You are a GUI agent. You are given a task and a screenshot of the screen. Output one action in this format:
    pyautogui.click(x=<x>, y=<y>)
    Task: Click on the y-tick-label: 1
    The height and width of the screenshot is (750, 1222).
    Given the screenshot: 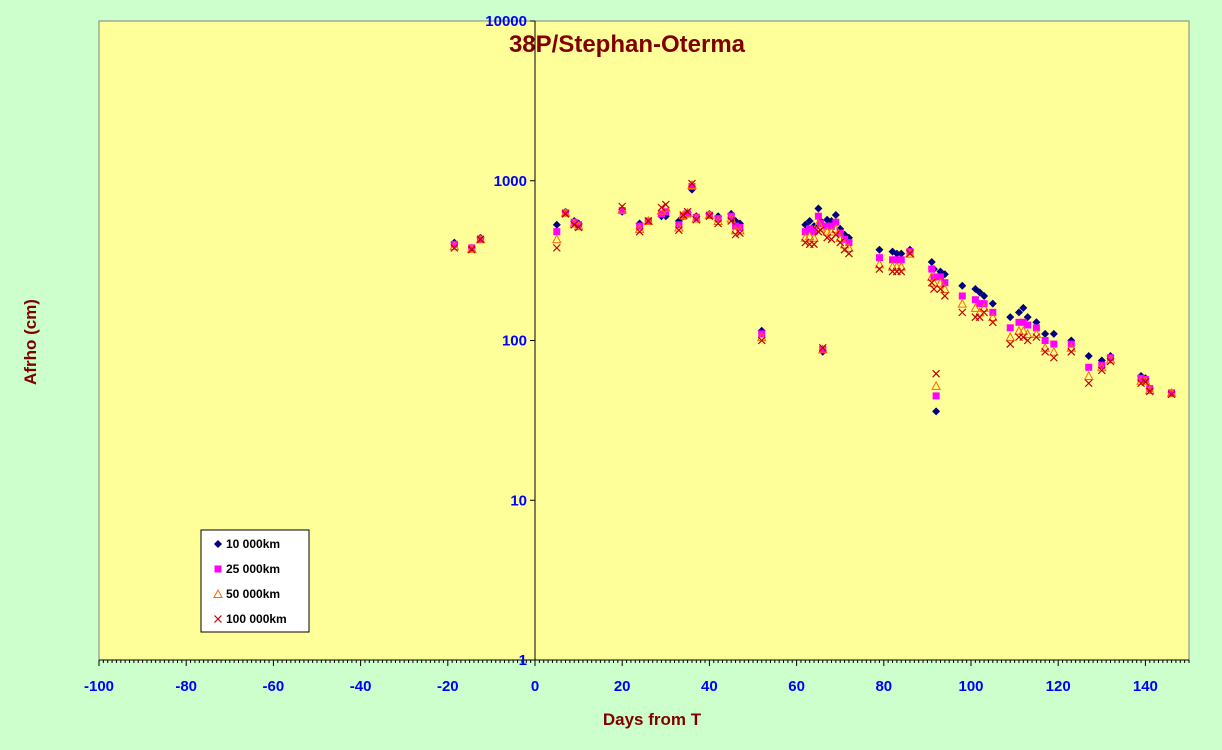 What is the action you would take?
    pyautogui.click(x=523, y=660)
    